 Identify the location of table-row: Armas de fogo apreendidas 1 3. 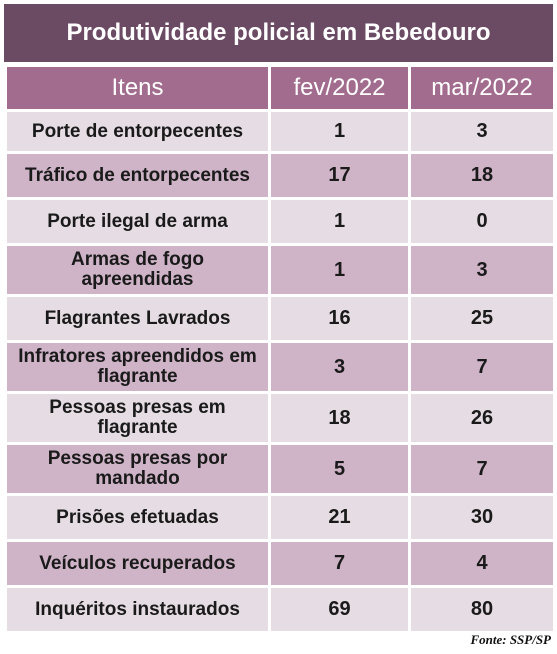
(280, 270).